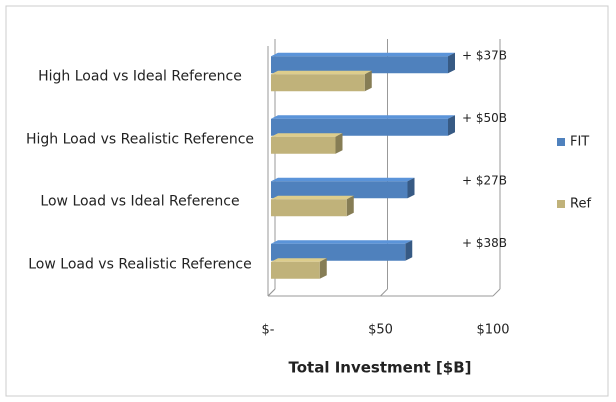 The image size is (616, 402). Describe the element at coordinates (484, 118) in the screenshot. I see `annotation: + $50B` at that location.